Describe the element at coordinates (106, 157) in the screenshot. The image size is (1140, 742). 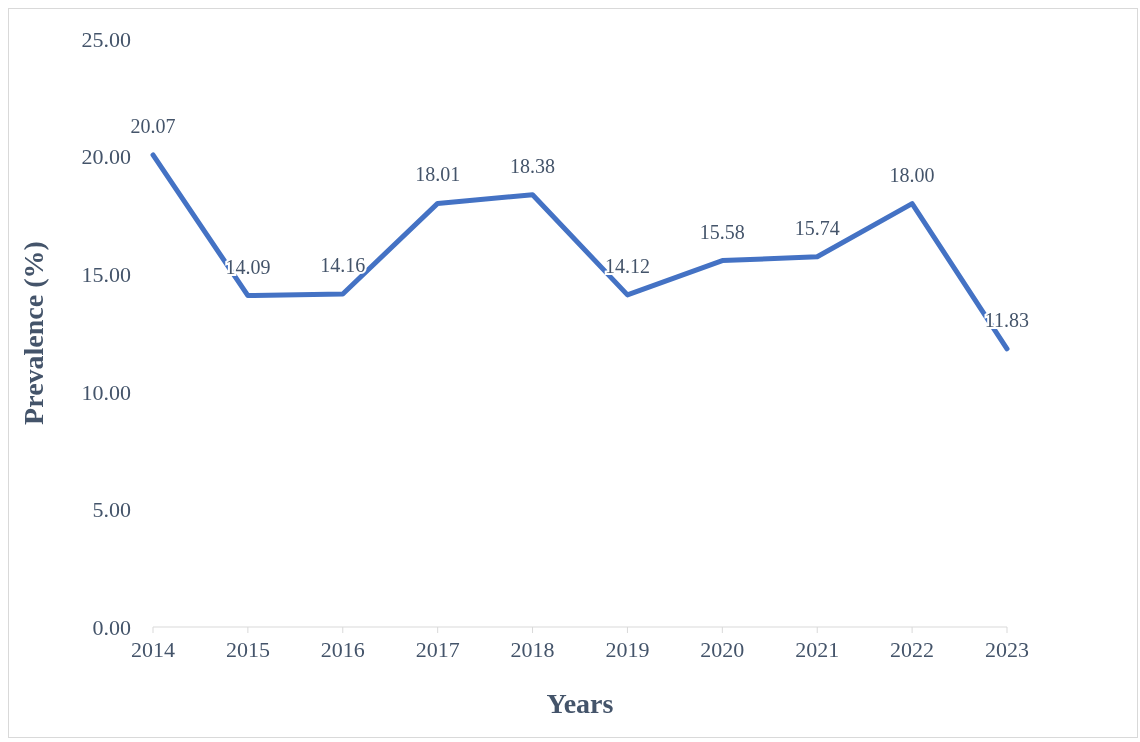
I see `y-tick-label: 20.00` at that location.